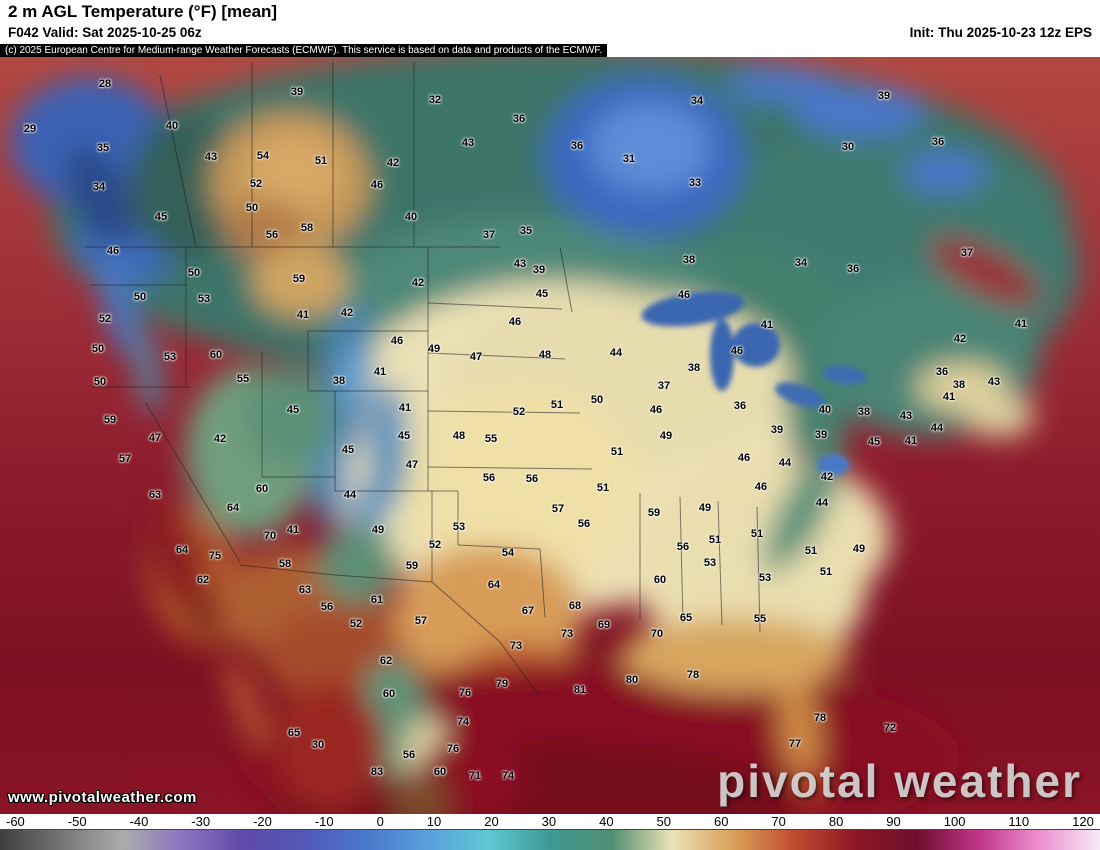 This screenshot has height=850, width=1100. Describe the element at coordinates (324, 821) in the screenshot. I see `colorbar-tick: -10` at that location.